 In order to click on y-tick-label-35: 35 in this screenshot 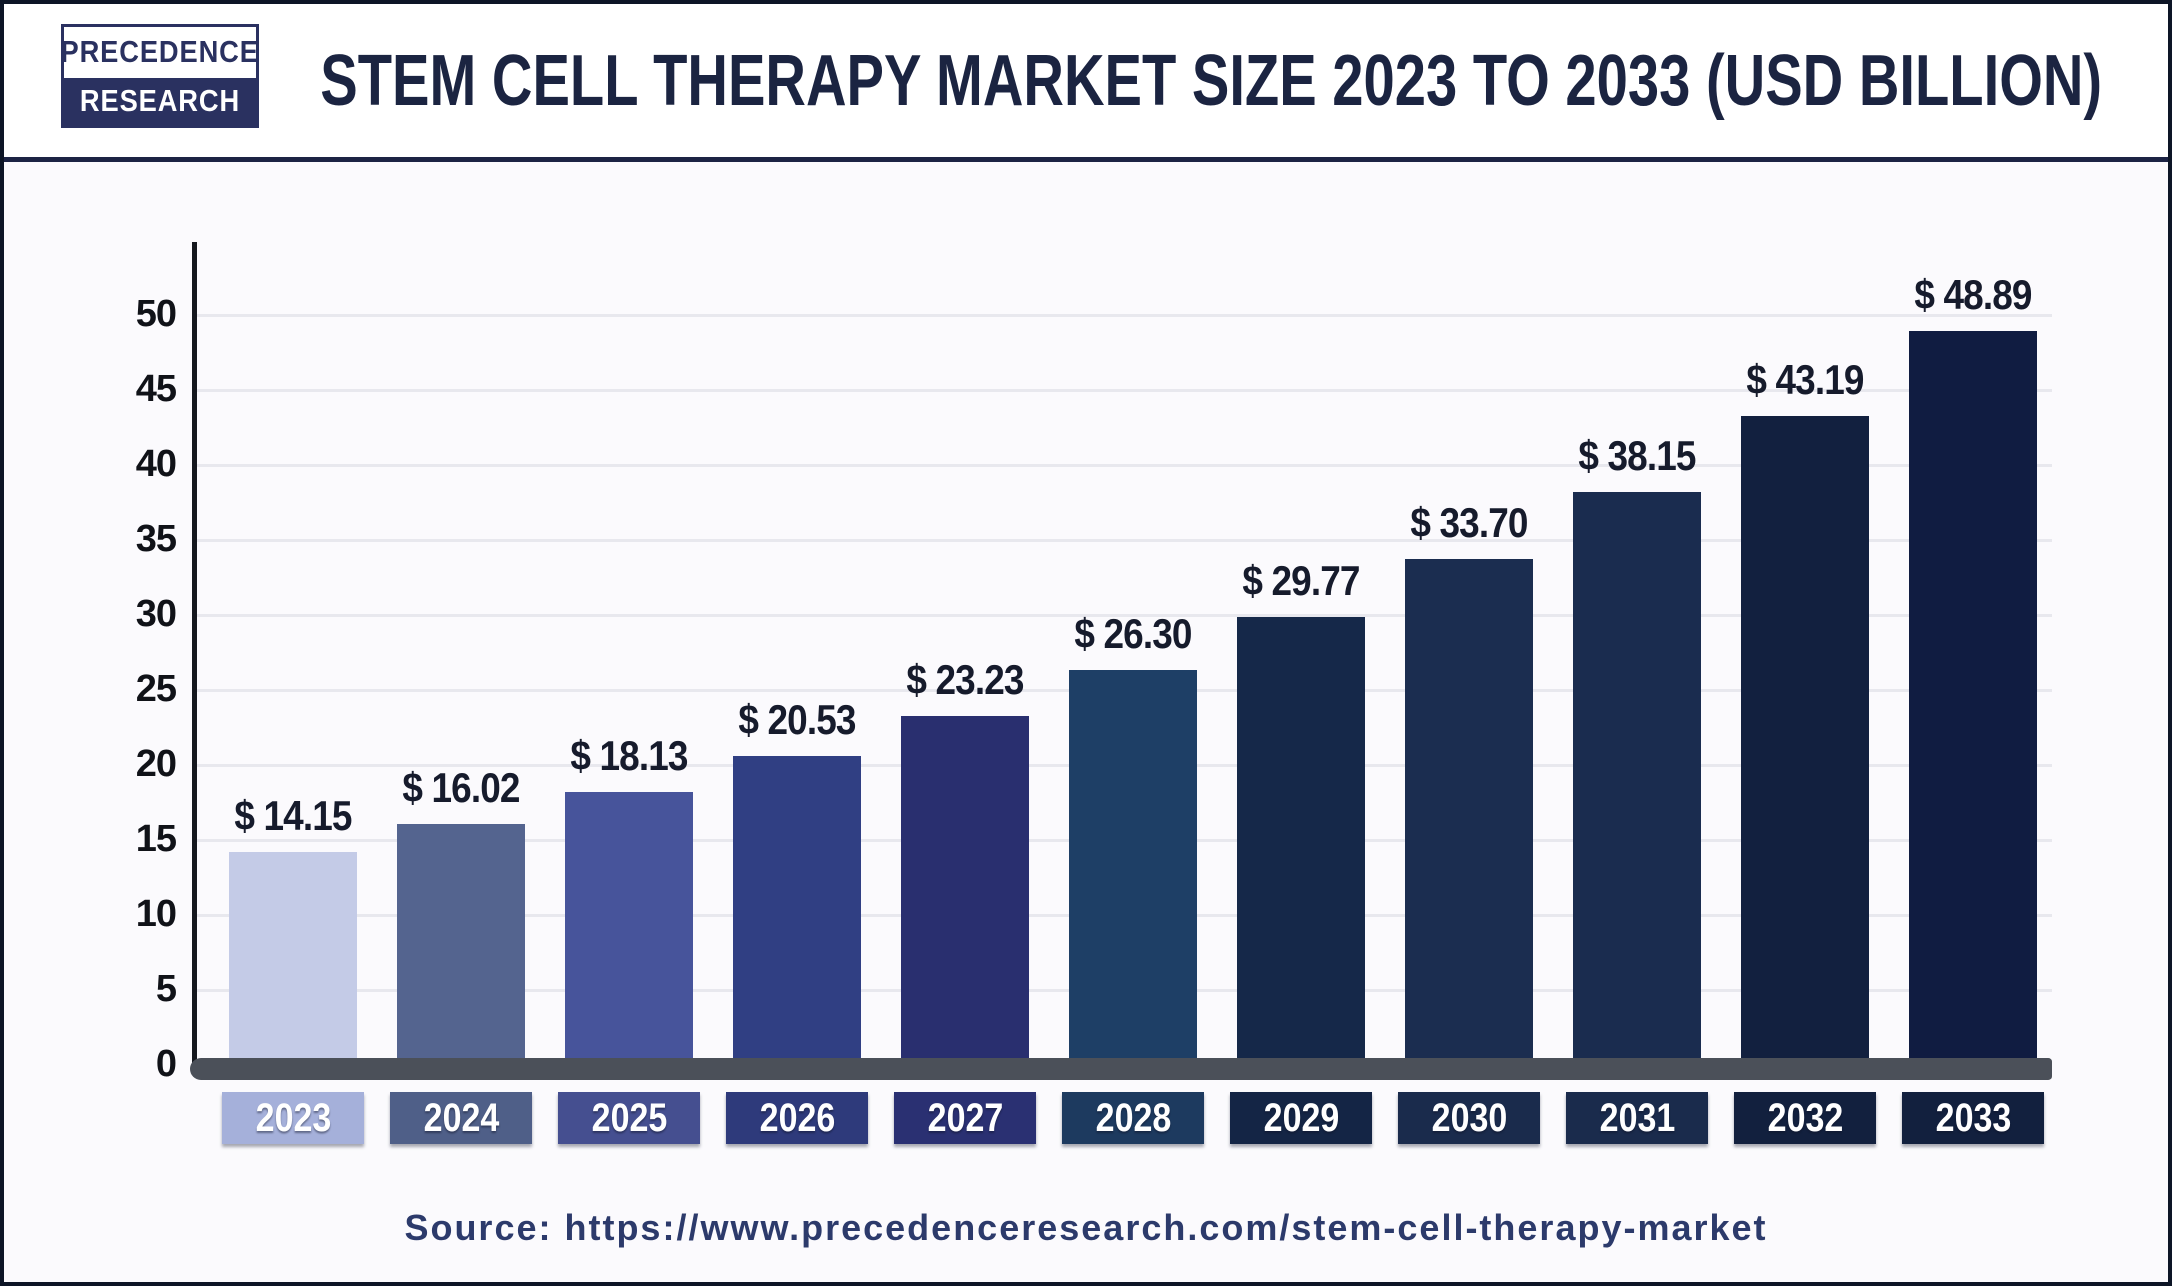, I will do `click(156, 539)`.